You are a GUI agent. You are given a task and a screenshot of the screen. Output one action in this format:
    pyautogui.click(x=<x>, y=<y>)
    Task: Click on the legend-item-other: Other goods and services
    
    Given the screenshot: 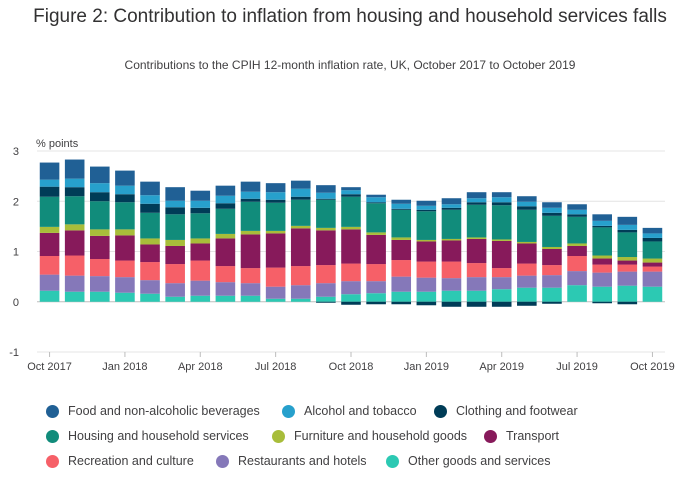 What is the action you would take?
    pyautogui.click(x=468, y=461)
    